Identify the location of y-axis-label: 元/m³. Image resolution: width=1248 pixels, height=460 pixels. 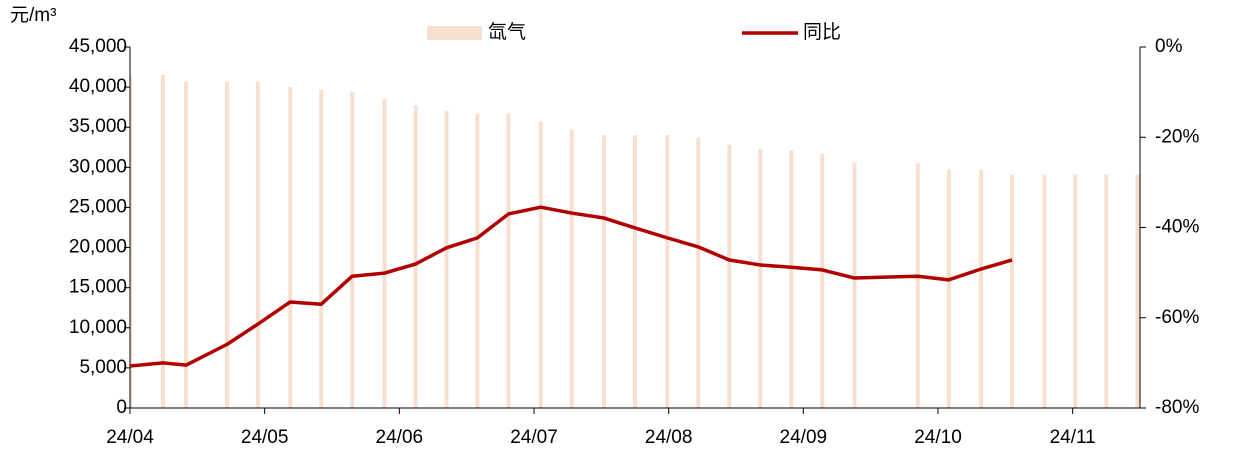
(33, 15).